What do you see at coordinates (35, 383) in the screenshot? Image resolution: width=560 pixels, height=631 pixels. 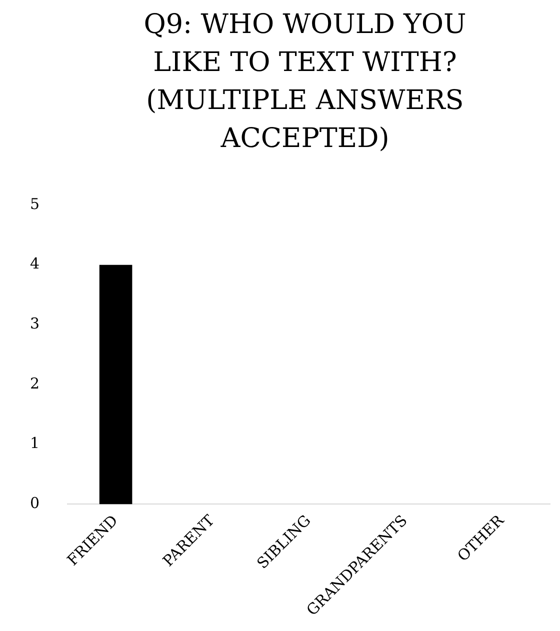 I see `y-tick-label: 2` at bounding box center [35, 383].